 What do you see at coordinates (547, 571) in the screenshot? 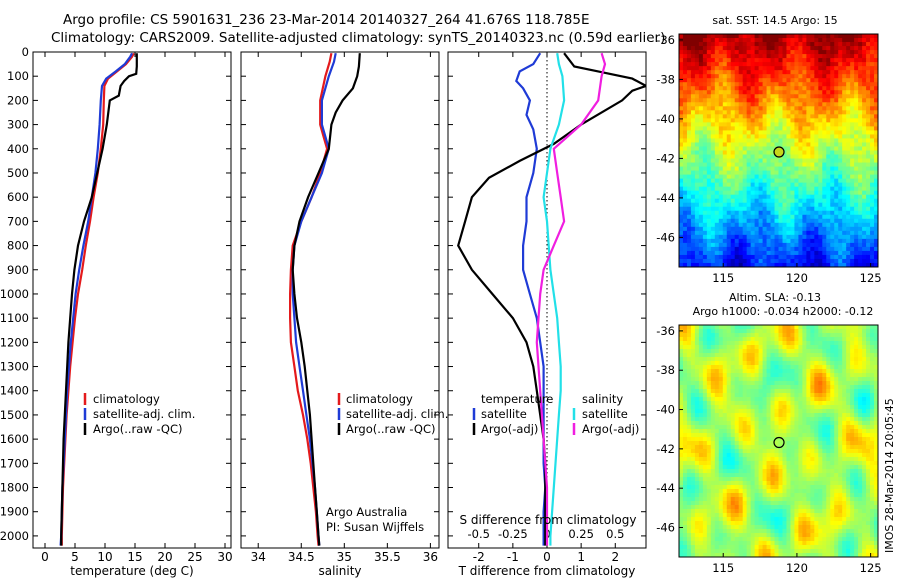
I see `t-difference-axis-label: T difference from climatology` at bounding box center [547, 571].